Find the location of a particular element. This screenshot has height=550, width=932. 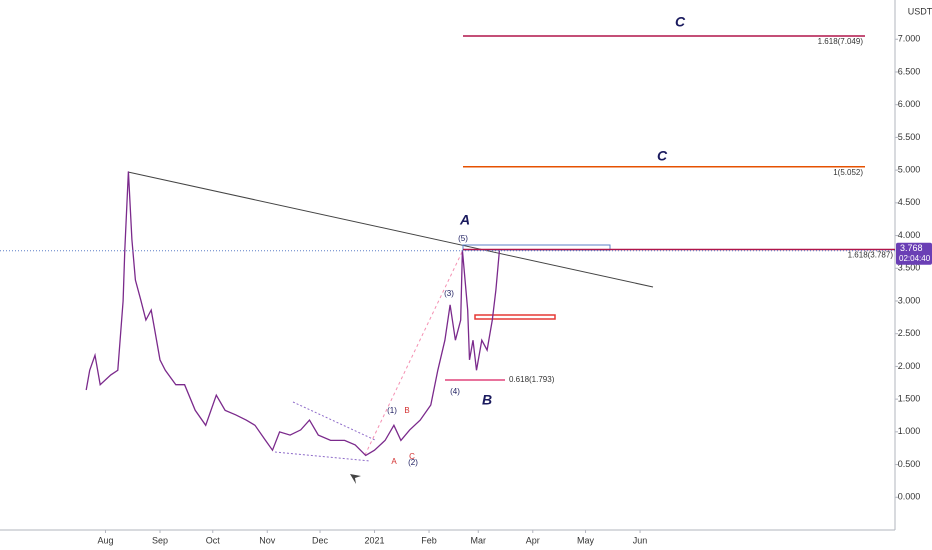

x-tick-label: May is located at coordinates (586, 540).